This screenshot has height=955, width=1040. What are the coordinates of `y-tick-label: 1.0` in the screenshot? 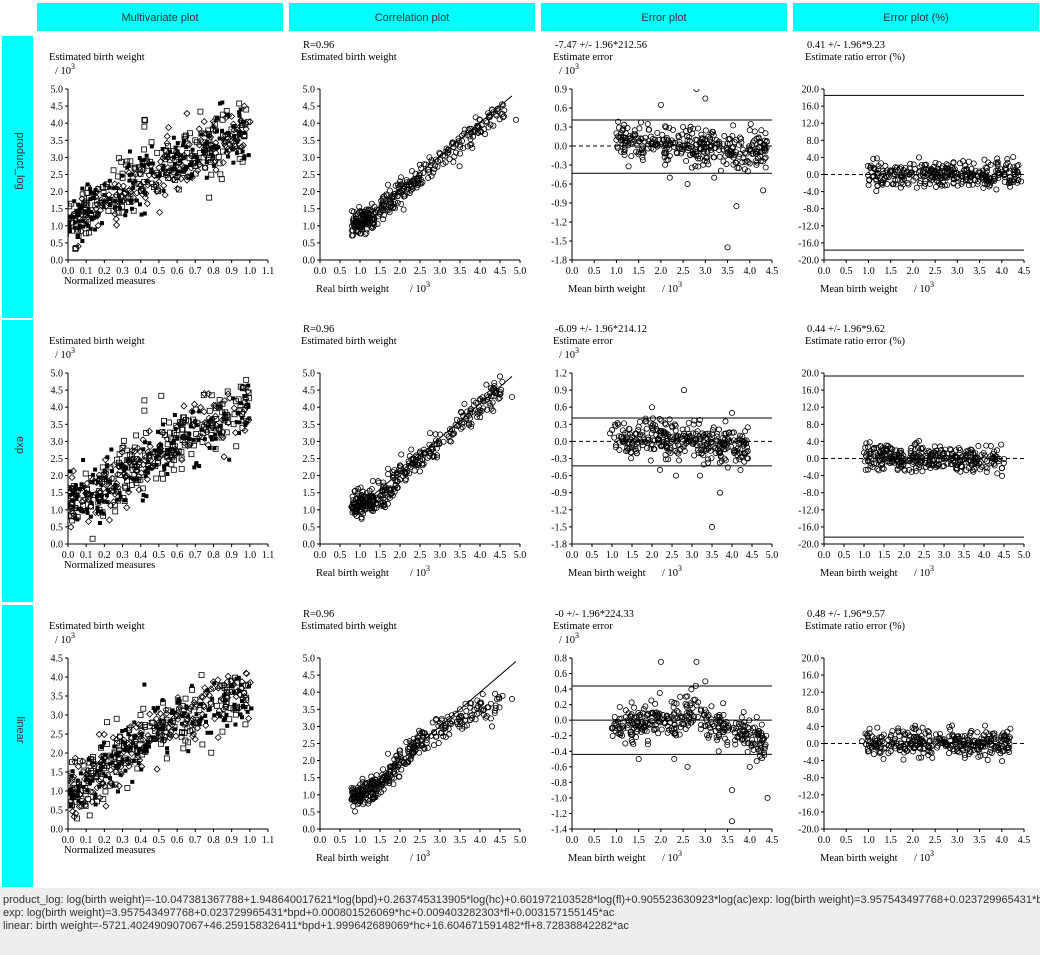 It's located at (309, 795).